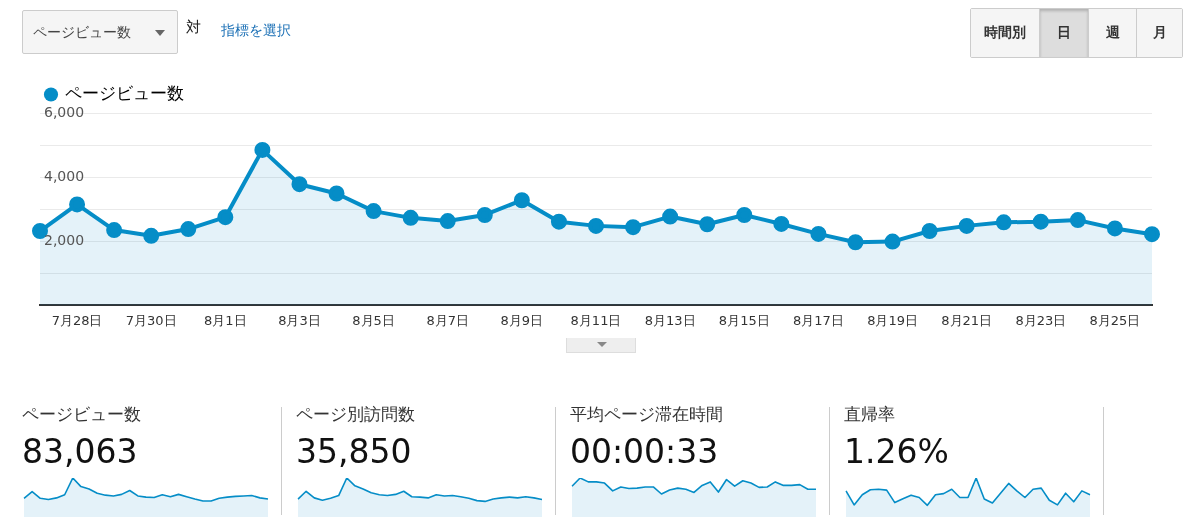  What do you see at coordinates (356, 414) in the screenshot?
I see `chart-title: ページ別訪問数` at bounding box center [356, 414].